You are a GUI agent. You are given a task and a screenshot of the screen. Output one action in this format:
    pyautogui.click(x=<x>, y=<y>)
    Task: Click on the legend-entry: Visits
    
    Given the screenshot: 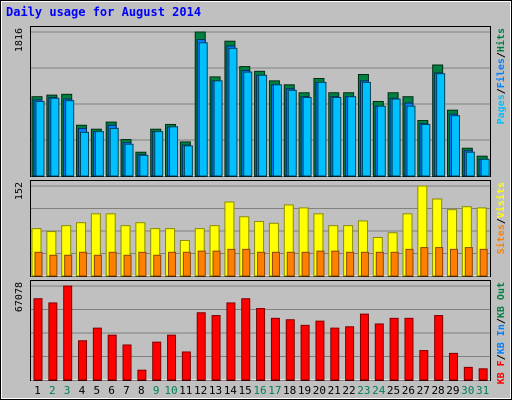 What is the action you would take?
    pyautogui.click(x=501, y=200)
    